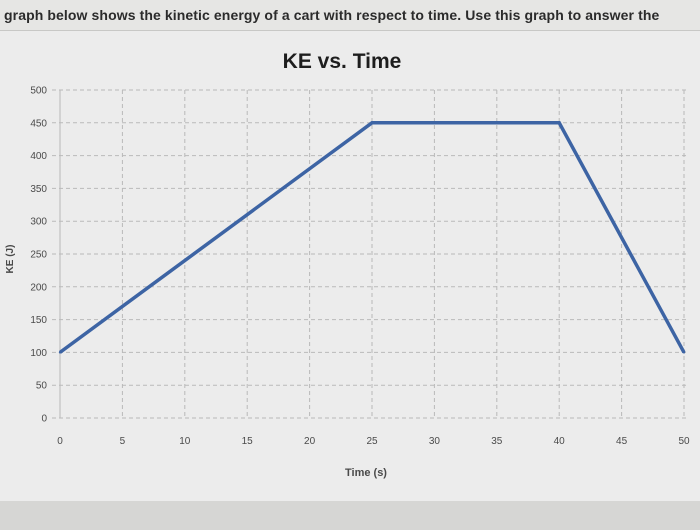 The width and height of the screenshot is (700, 530). Describe the element at coordinates (366, 473) in the screenshot. I see `x-axis-label: Time (s)` at that location.